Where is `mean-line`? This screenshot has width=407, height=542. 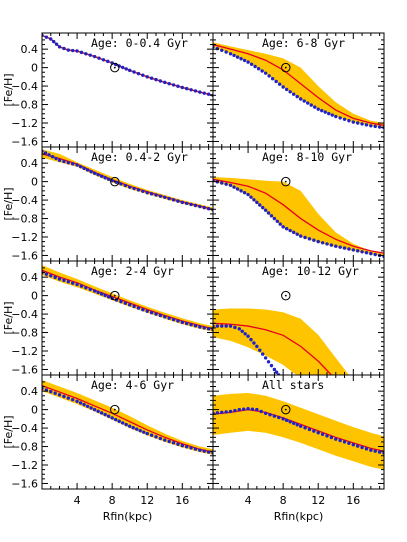 mean-line is located at coordinates (127, 299).